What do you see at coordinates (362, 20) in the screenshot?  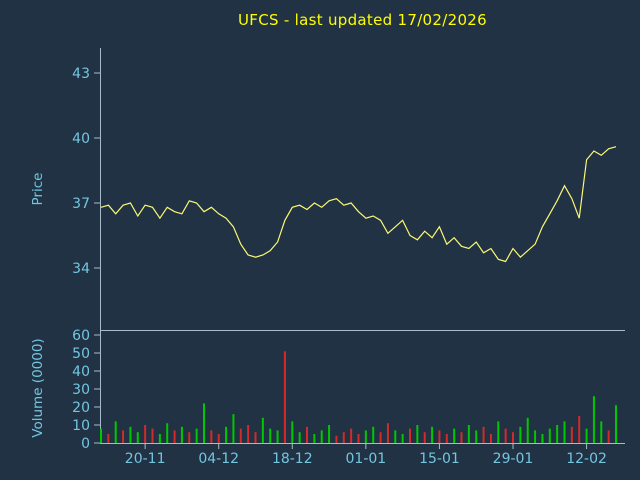 I see `chart-title: UFCS - last updated 17/02/2026` at bounding box center [362, 20].